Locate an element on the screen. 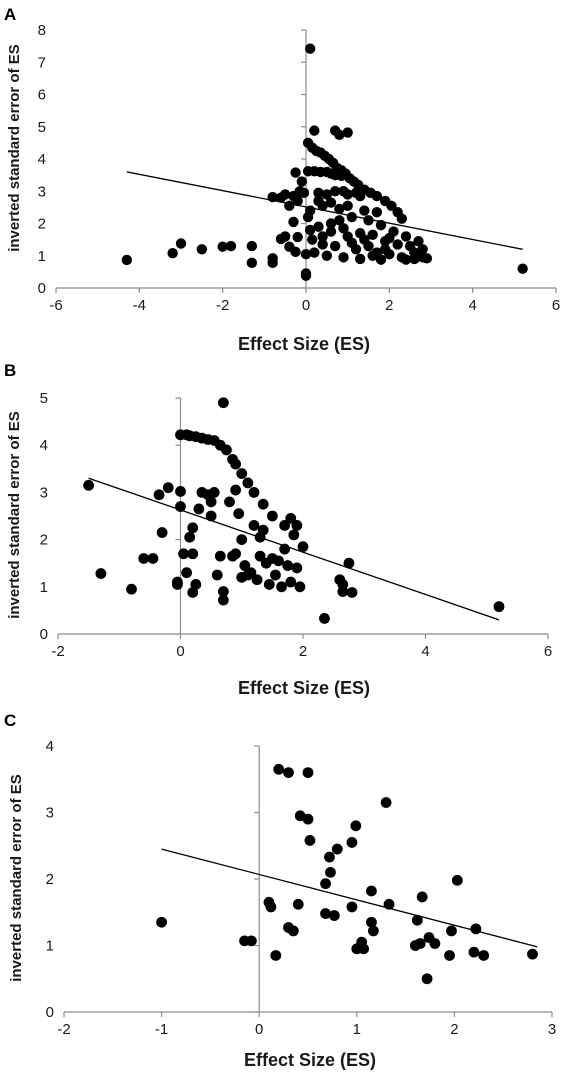 This screenshot has width=561, height=1076. panel-c-x-axis-title: Effect Size (ES) is located at coordinates (310, 1060).